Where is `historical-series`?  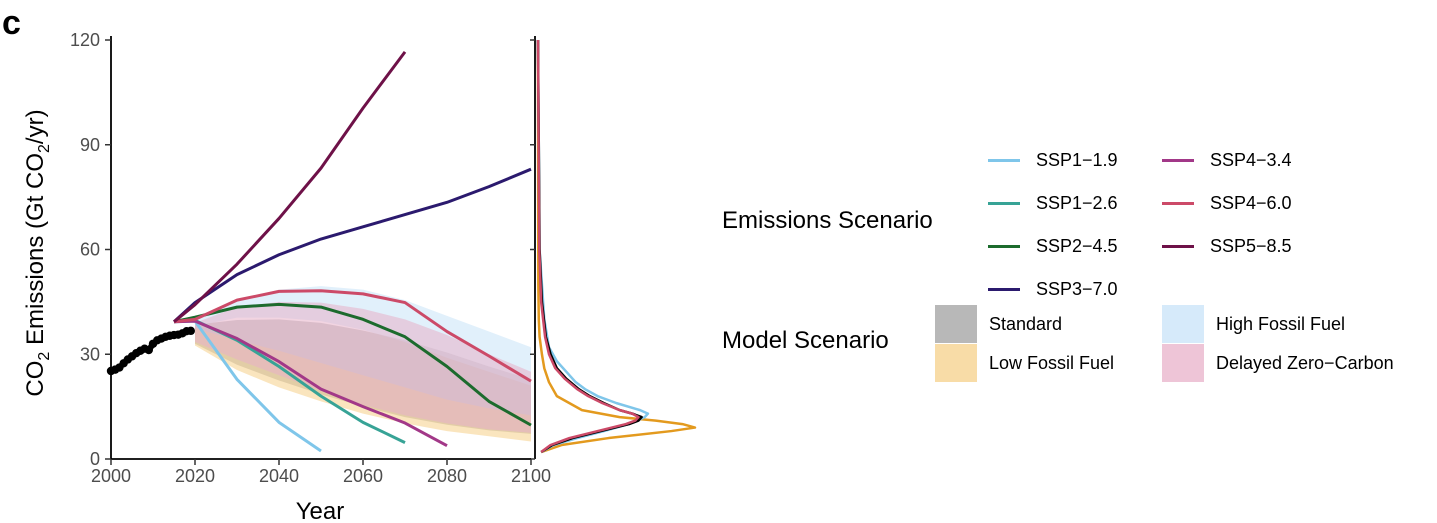
historical-series is located at coordinates (150, 351).